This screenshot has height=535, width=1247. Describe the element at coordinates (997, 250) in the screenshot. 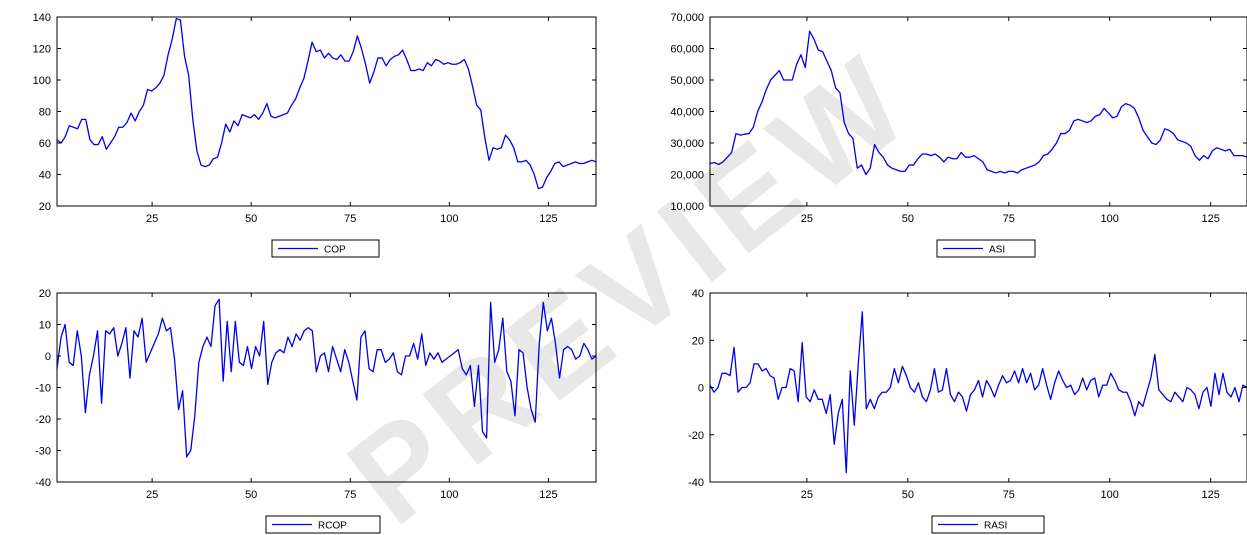

I see `legend-label: ASI` at that location.